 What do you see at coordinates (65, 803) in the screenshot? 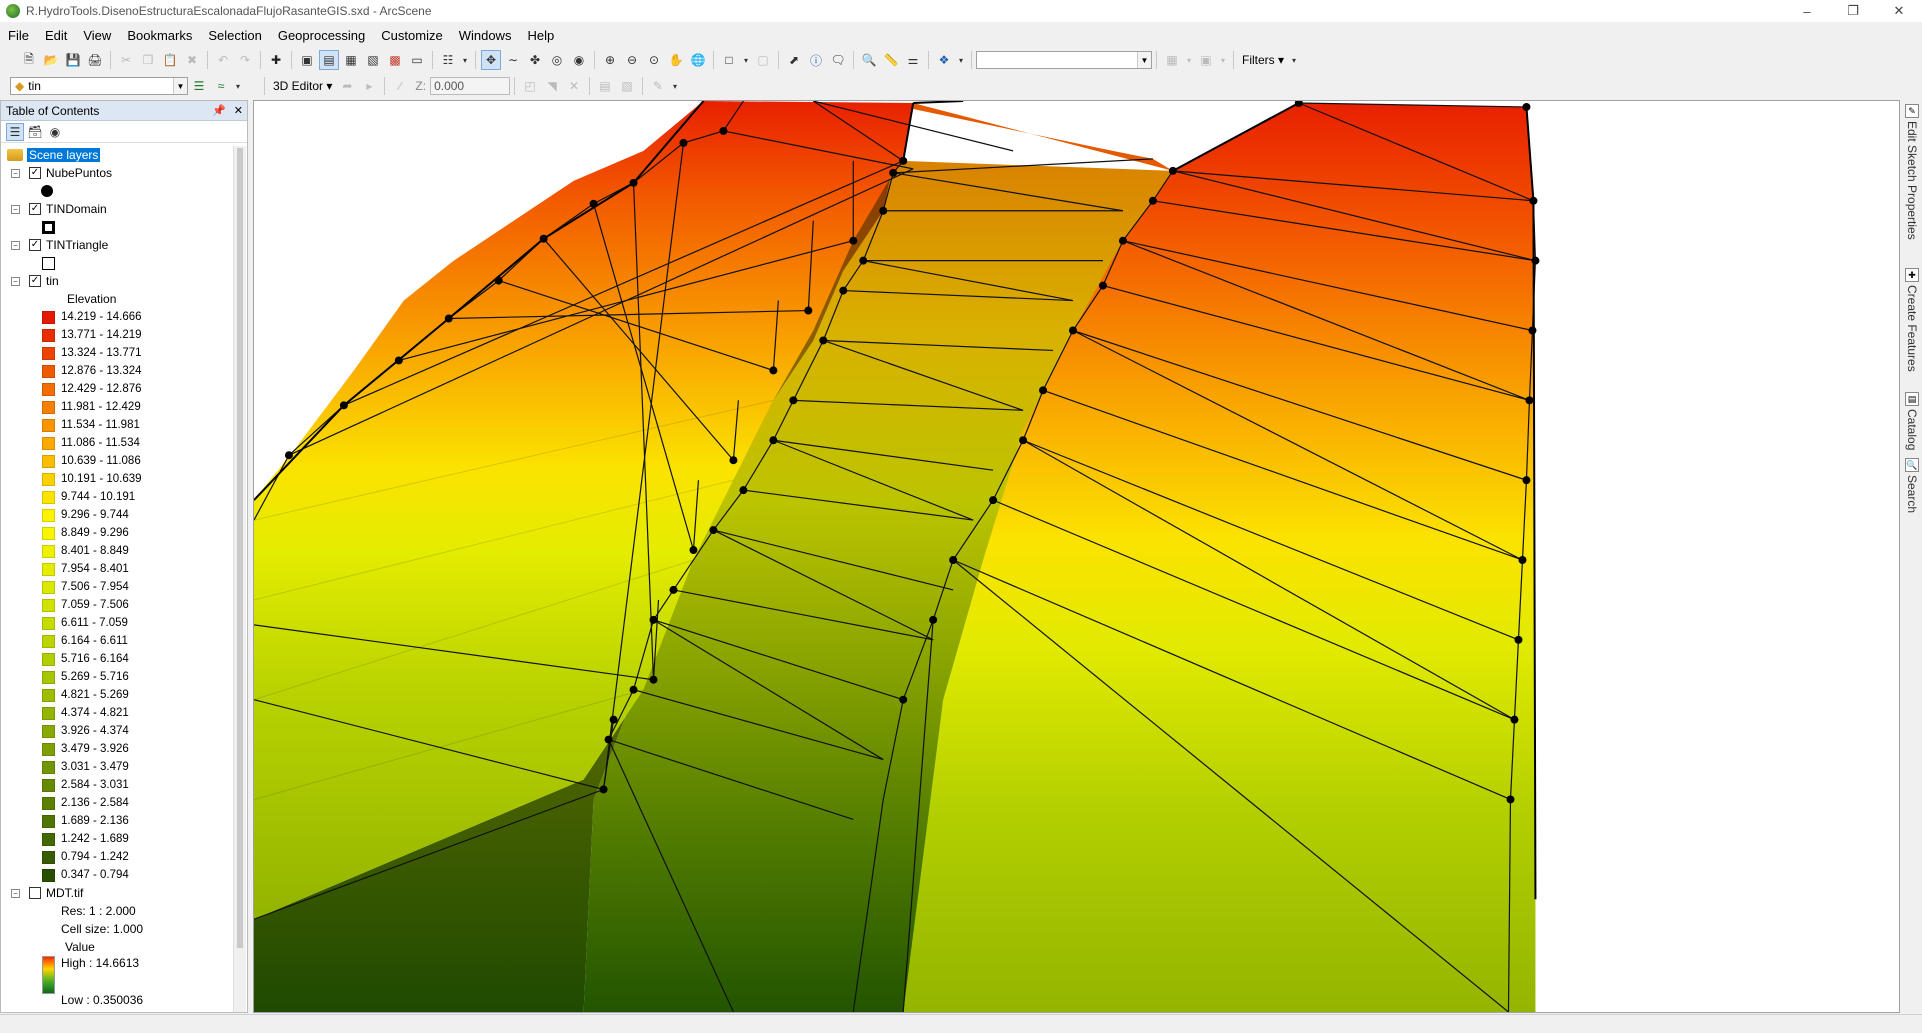
I see `legend-class-row: 2.136 - 2.584` at bounding box center [65, 803].